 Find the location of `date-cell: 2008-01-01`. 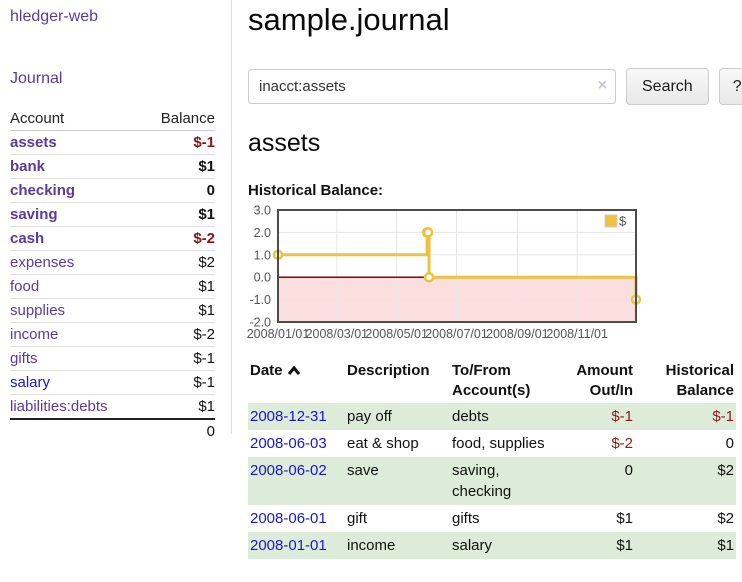

date-cell: 2008-01-01 is located at coordinates (296, 545).